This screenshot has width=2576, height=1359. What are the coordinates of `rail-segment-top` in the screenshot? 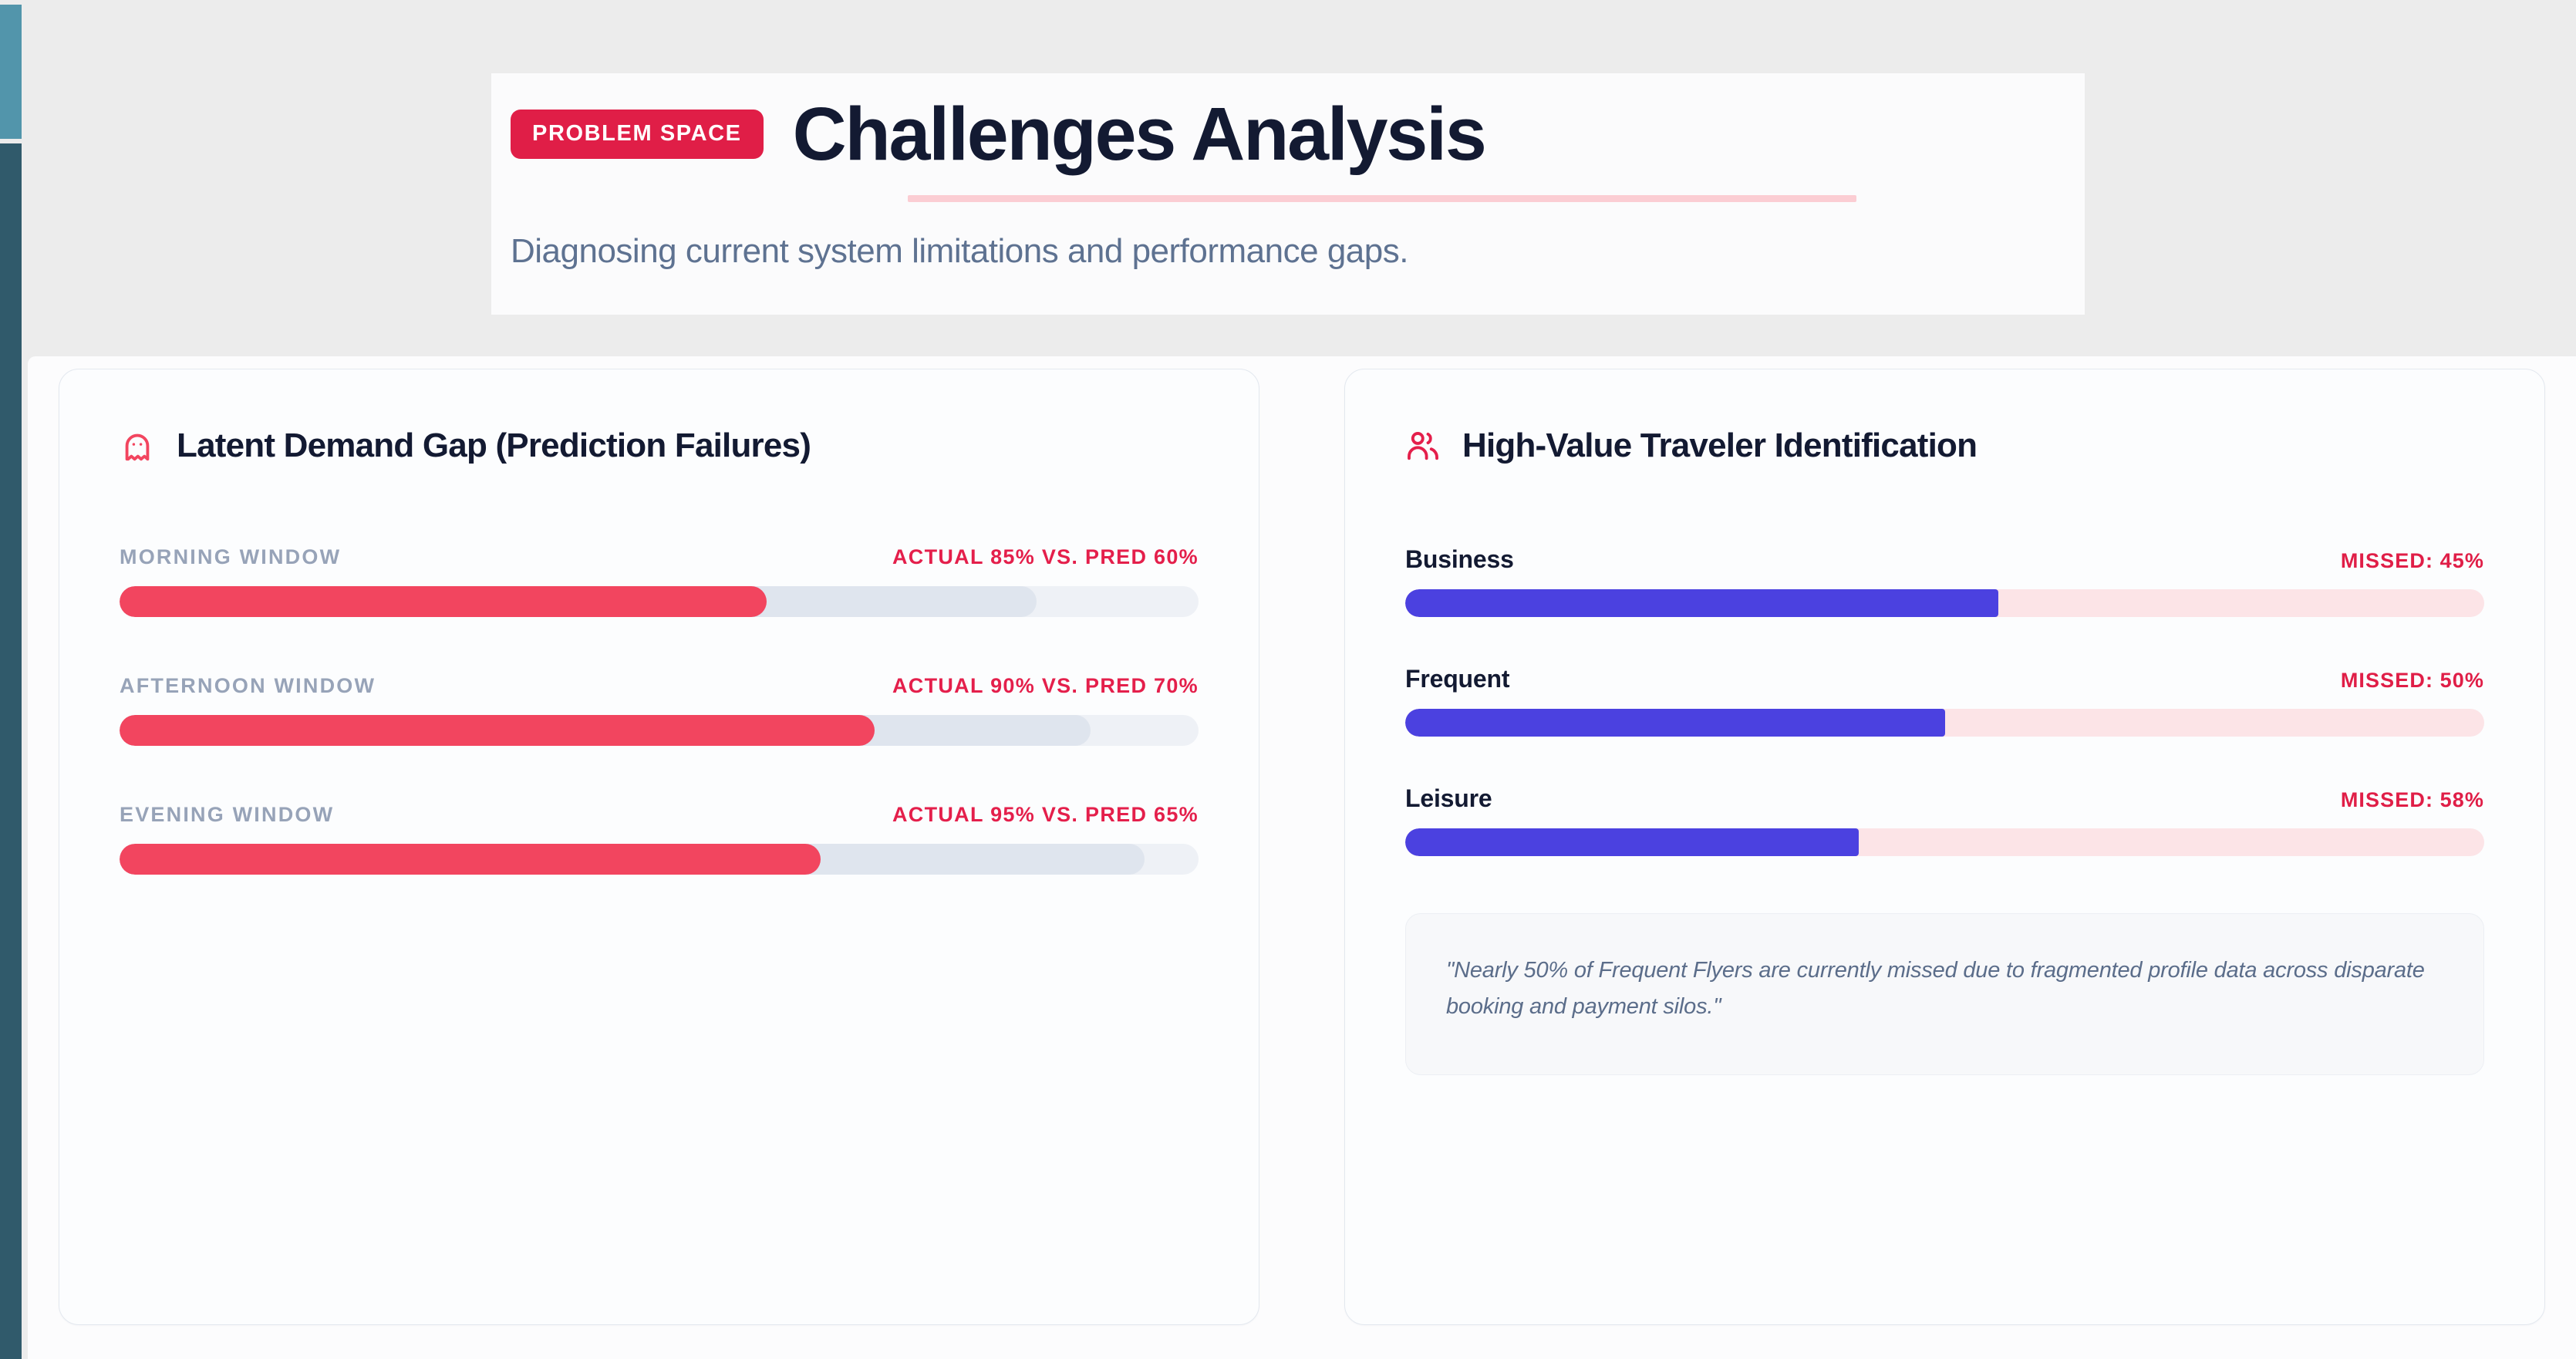 It's located at (11, 72).